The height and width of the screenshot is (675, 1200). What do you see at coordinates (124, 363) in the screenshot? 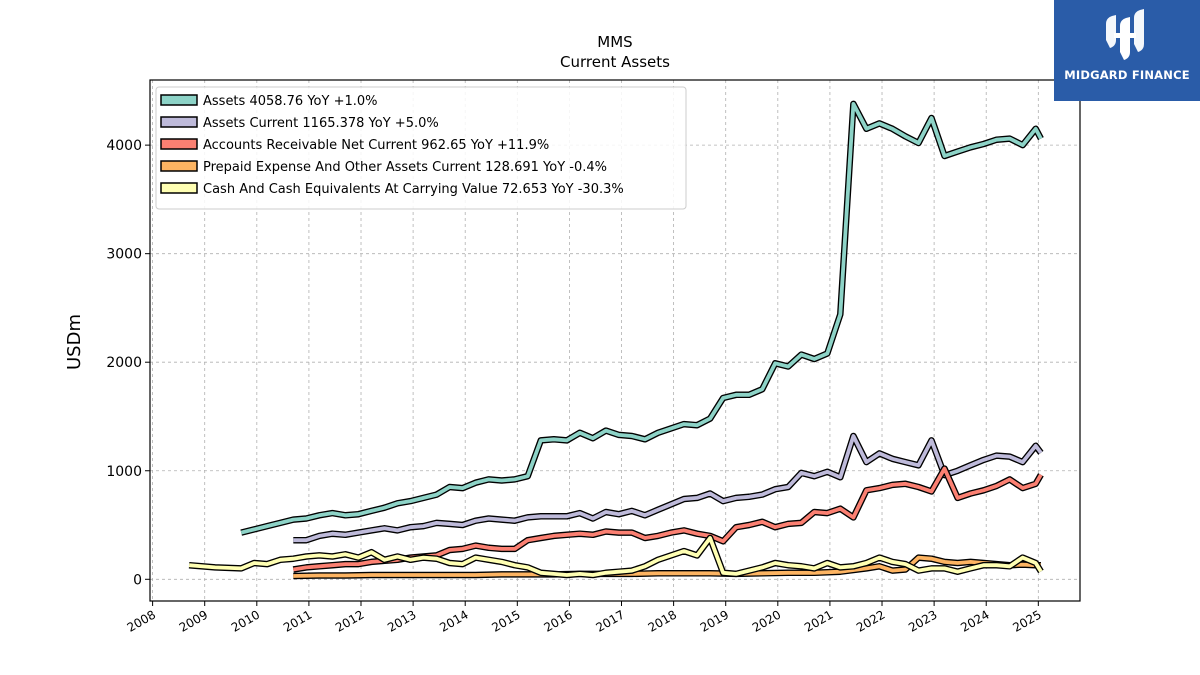
I see `y-tick-label: 2000` at bounding box center [124, 363].